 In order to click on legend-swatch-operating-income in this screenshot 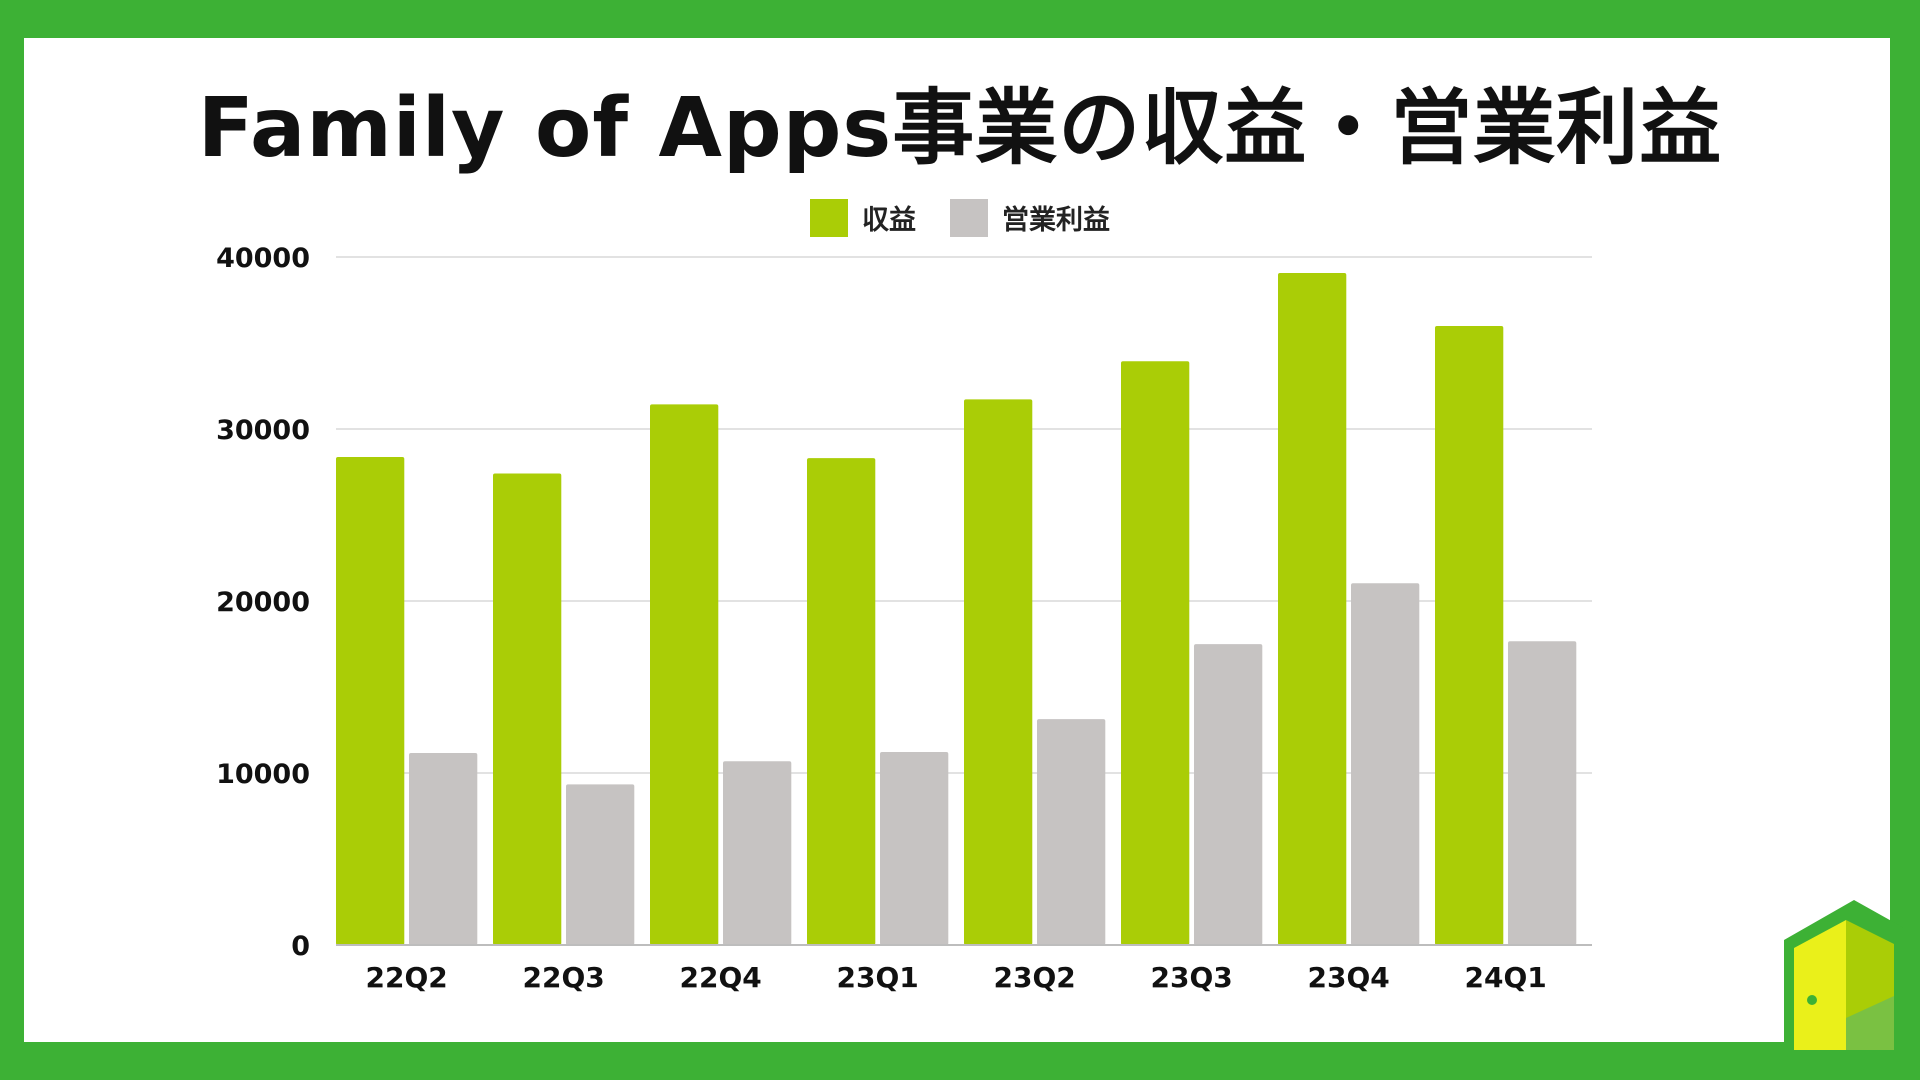, I will do `click(969, 217)`.